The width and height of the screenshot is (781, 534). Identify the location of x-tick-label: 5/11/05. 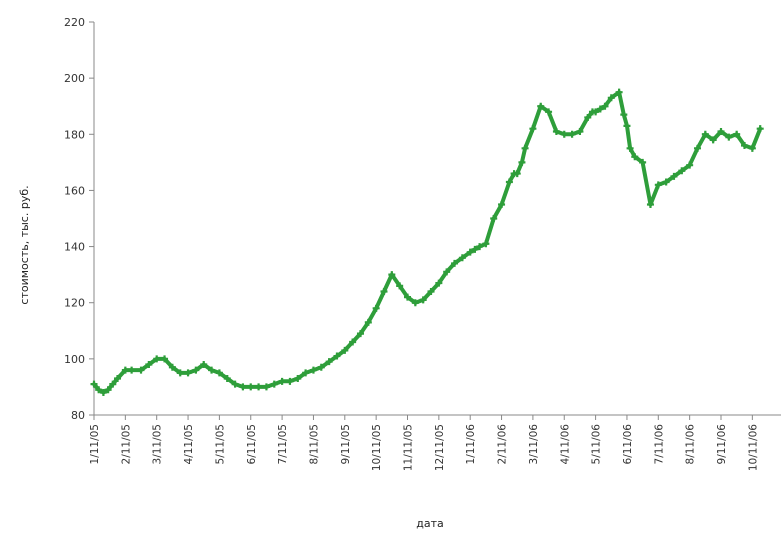
(220, 444).